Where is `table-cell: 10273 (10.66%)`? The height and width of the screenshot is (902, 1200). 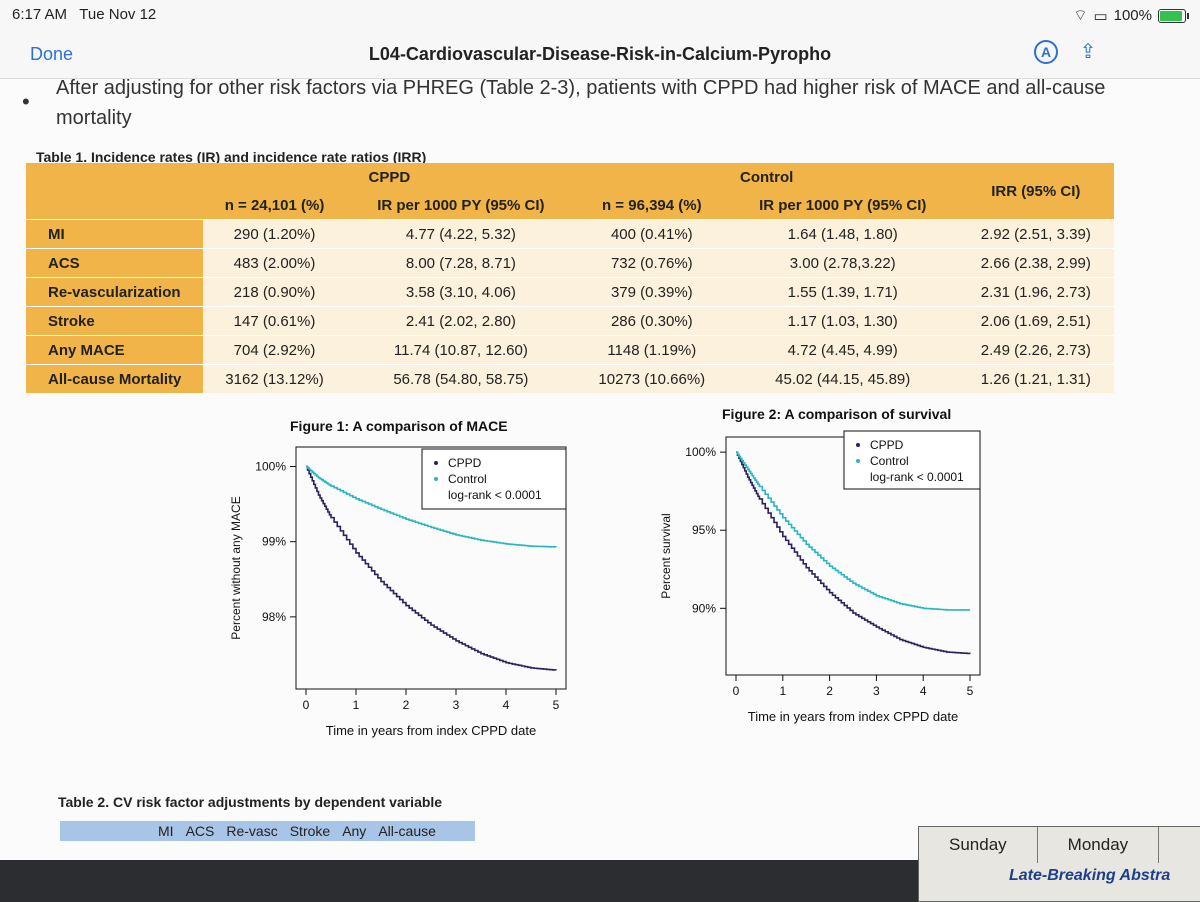 table-cell: 10273 (10.66%) is located at coordinates (651, 378).